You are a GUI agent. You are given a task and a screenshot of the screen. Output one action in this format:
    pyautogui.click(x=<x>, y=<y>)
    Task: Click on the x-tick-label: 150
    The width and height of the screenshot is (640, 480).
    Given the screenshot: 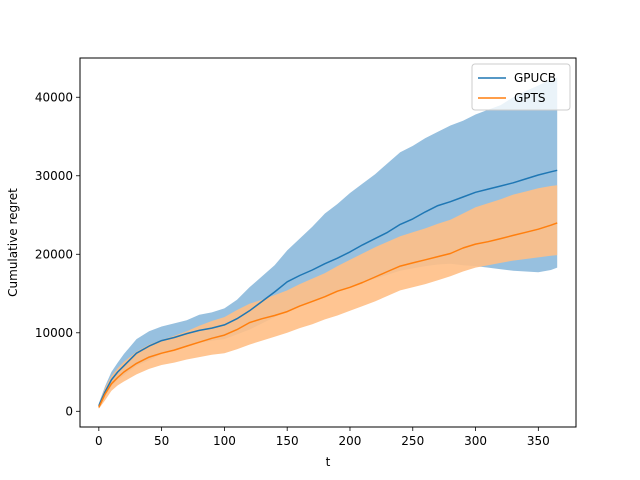 What is the action you would take?
    pyautogui.click(x=287, y=441)
    